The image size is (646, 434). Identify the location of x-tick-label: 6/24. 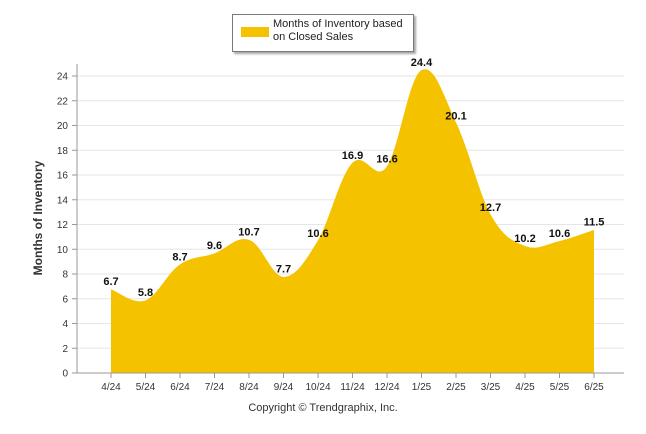
(180, 387).